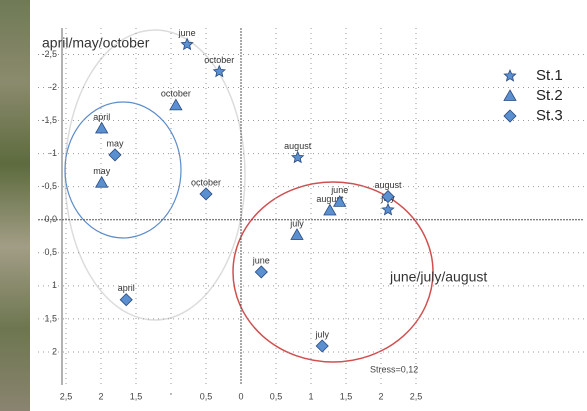 The height and width of the screenshot is (411, 587). Describe the element at coordinates (49, 54) in the screenshot. I see `y-tick-label: -2,5` at that location.